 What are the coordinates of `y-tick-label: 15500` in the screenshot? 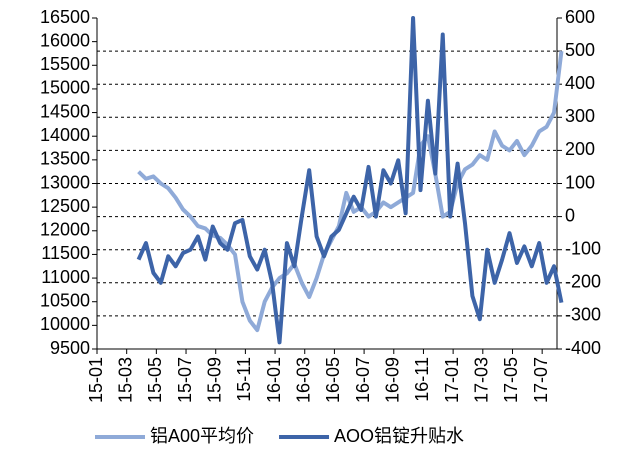 It's located at (65, 64).